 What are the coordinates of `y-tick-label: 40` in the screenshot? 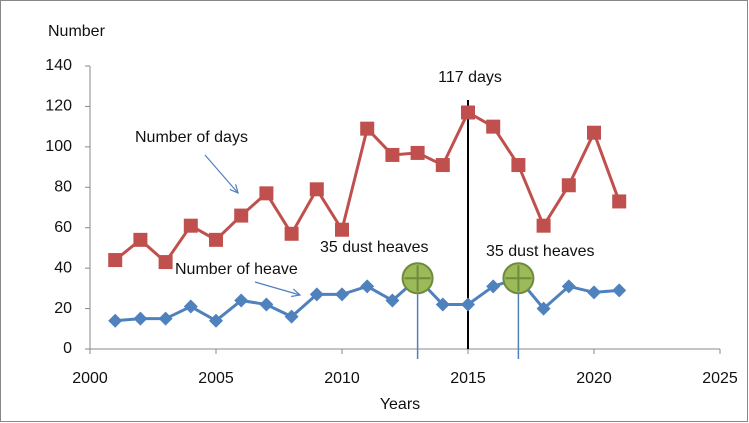 It's located at (63, 267).